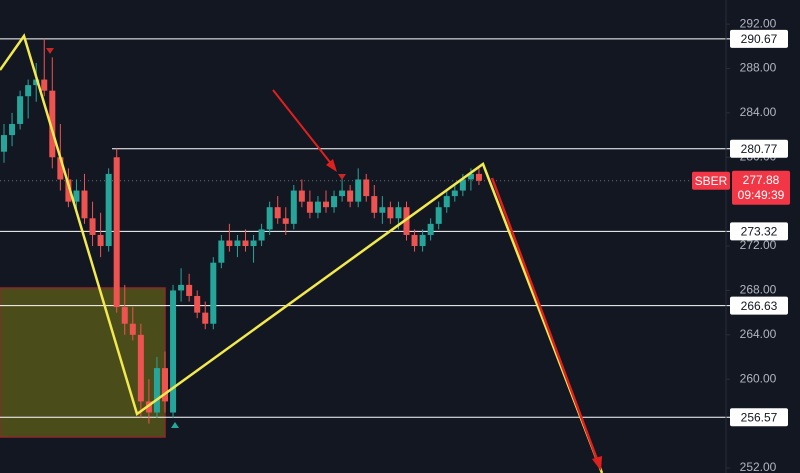  I want to click on level-label: 290.67, so click(759, 39).